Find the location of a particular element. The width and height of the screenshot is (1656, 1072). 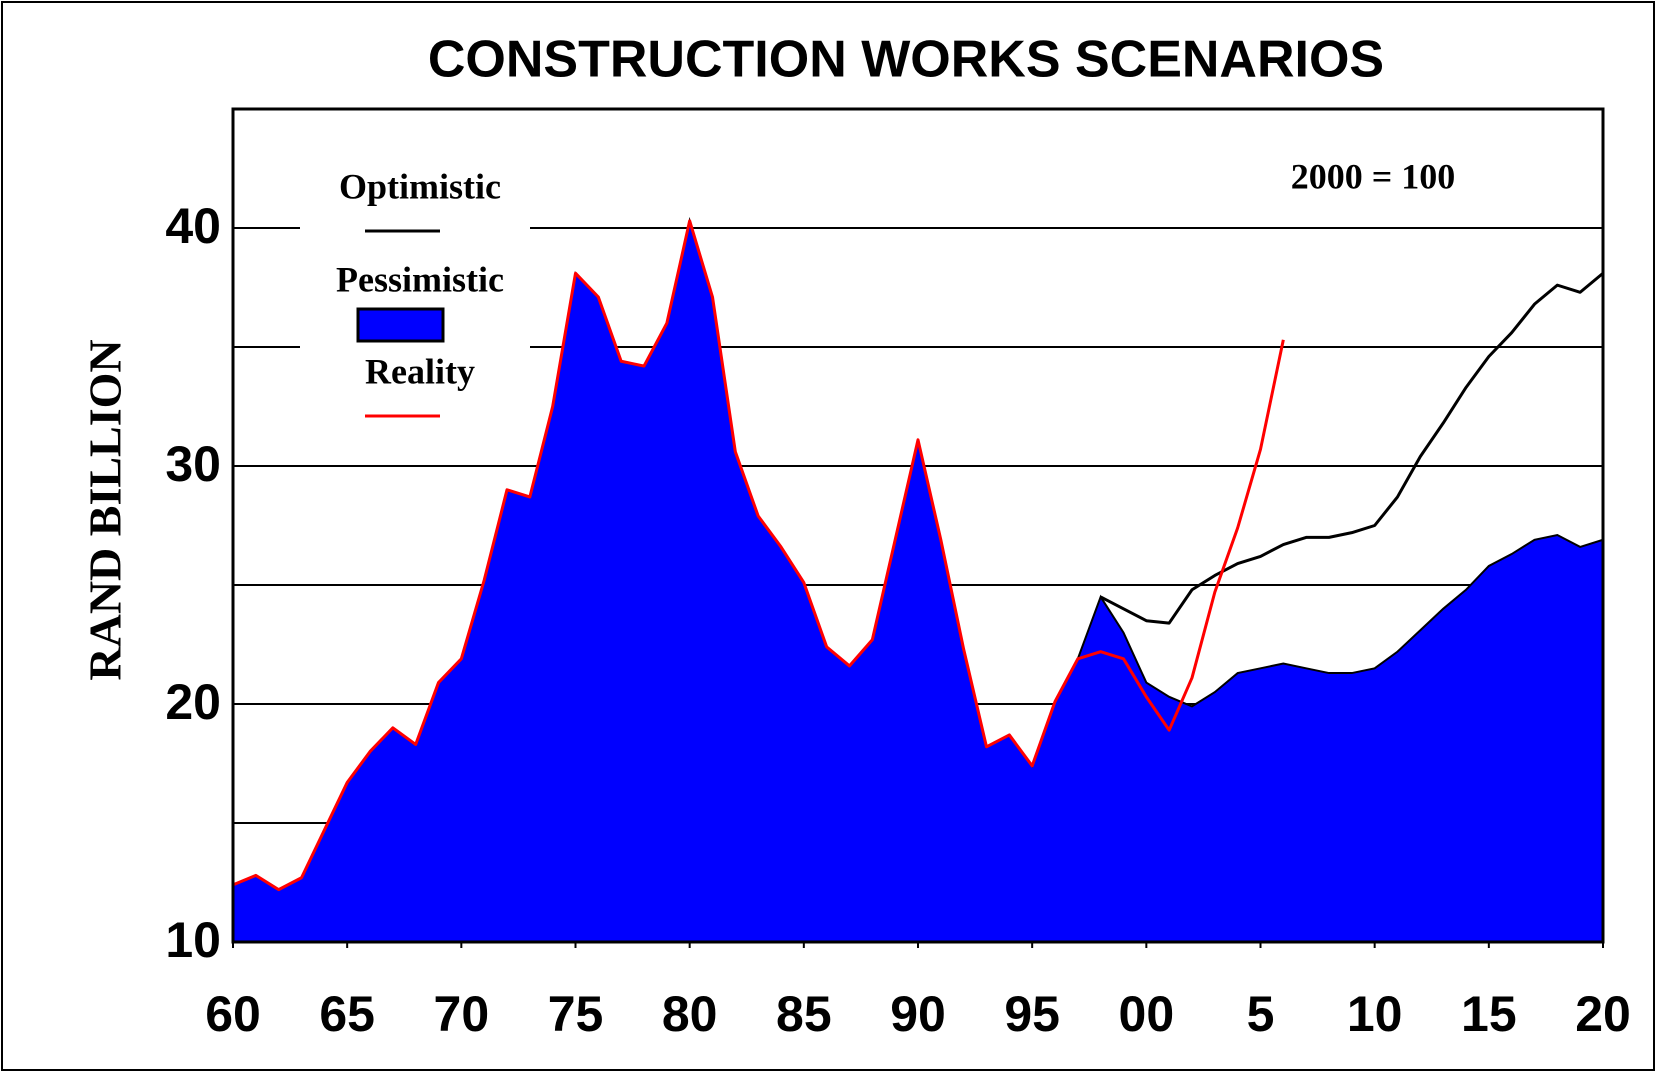

x-tick-label: 00 is located at coordinates (1147, 1014).